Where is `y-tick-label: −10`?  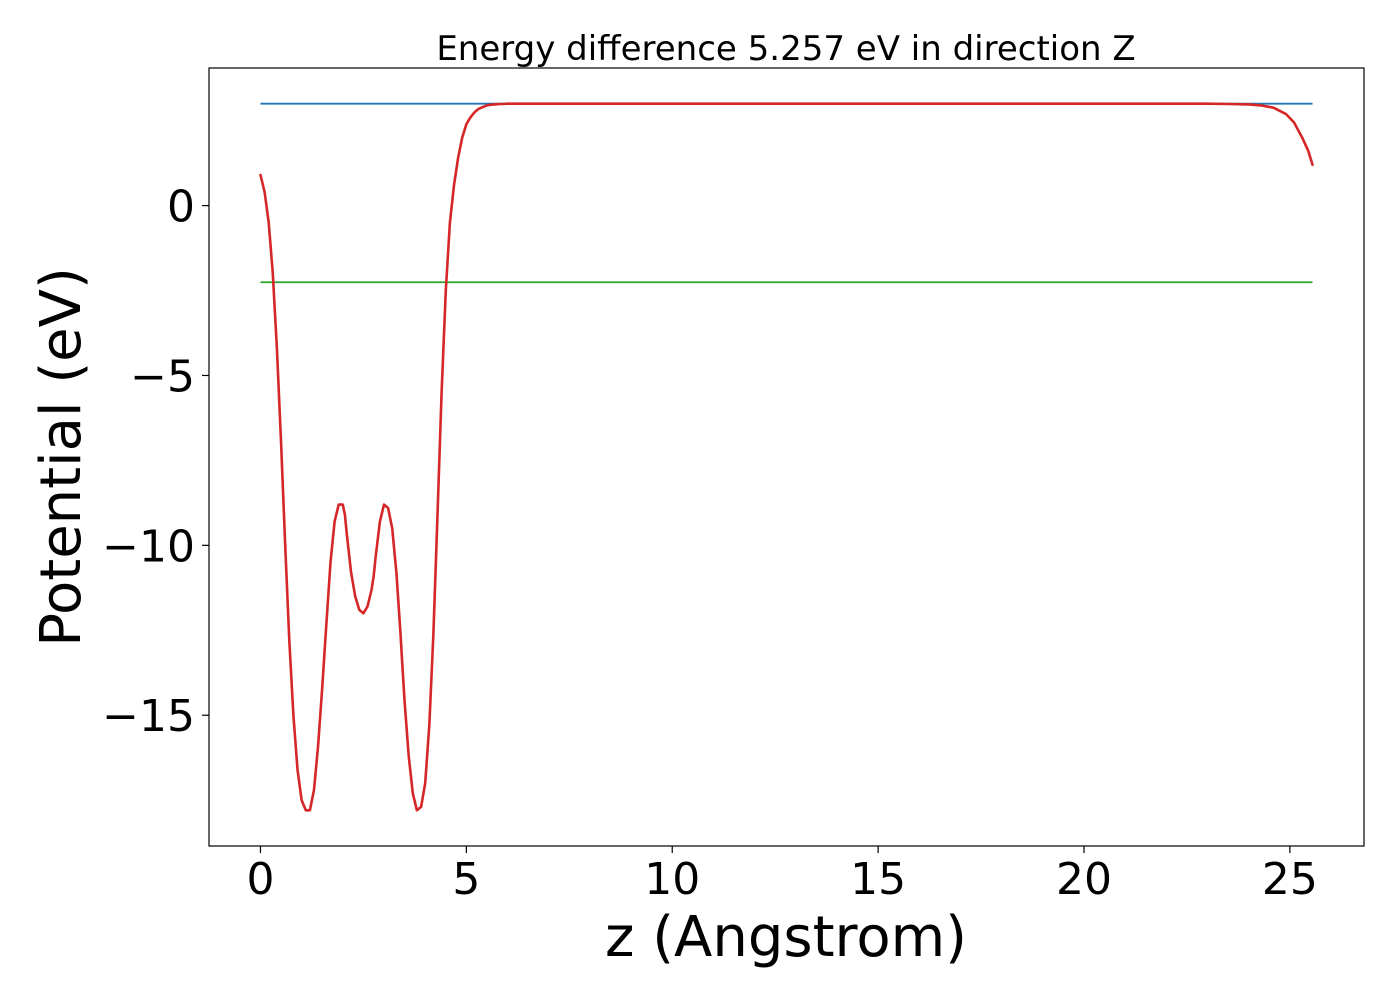 y-tick-label: −10 is located at coordinates (148, 546).